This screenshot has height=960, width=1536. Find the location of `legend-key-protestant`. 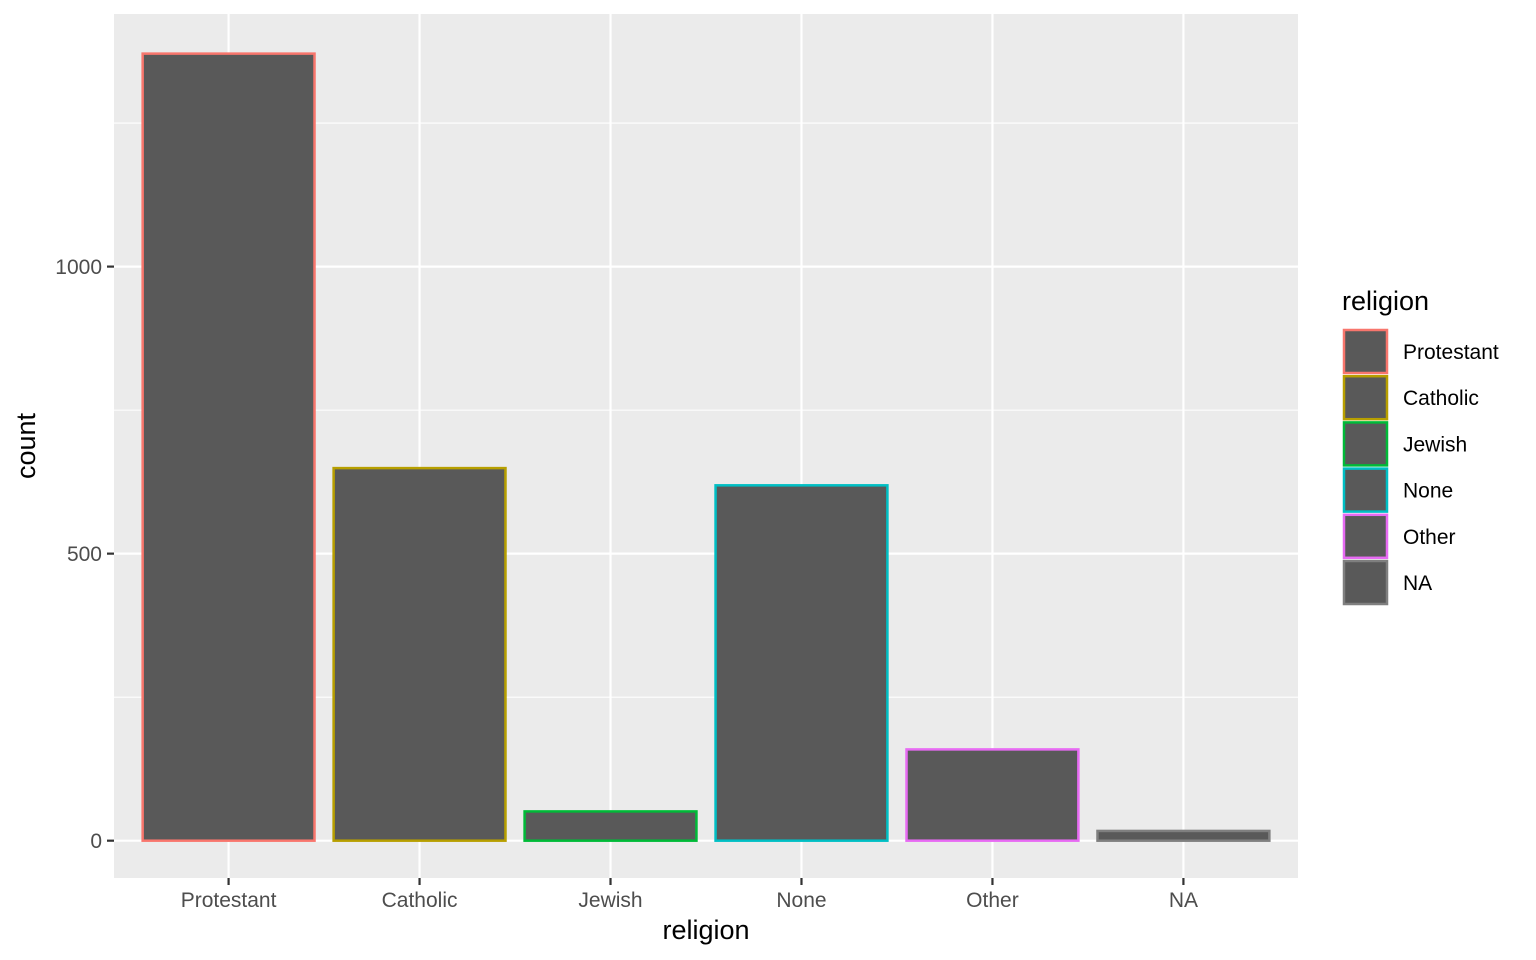

legend-key-protestant is located at coordinates (1365, 351).